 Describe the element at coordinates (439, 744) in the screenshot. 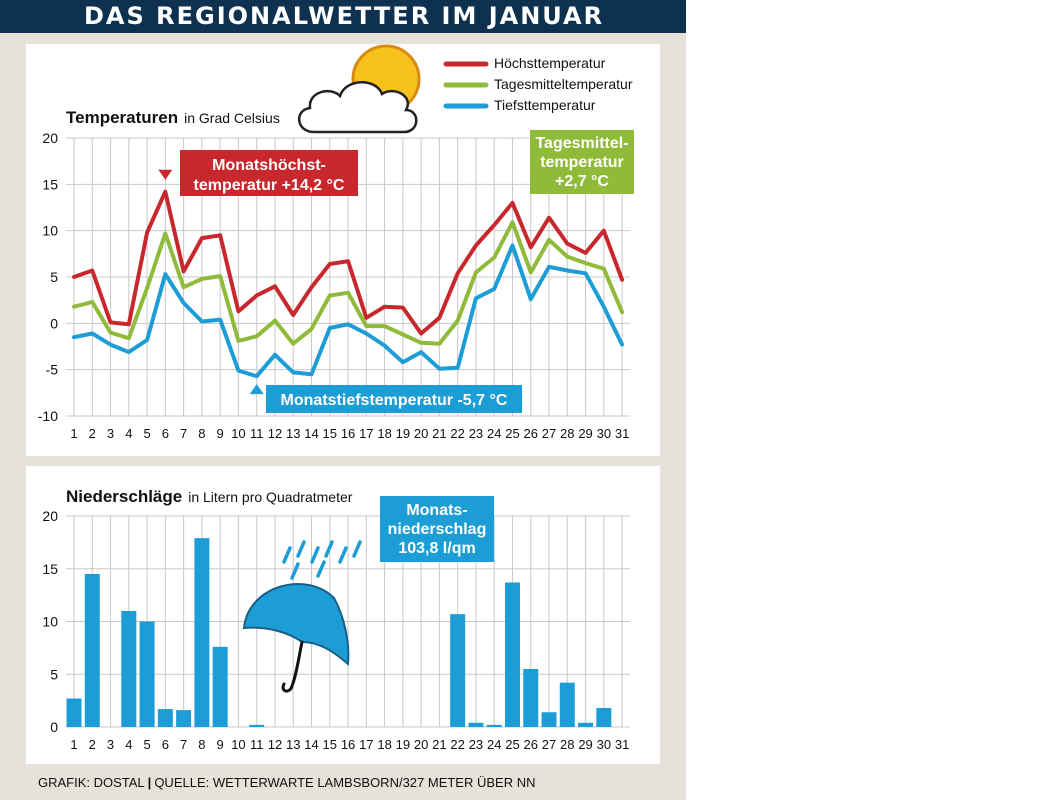

I see `precip-x-tick: 21` at that location.